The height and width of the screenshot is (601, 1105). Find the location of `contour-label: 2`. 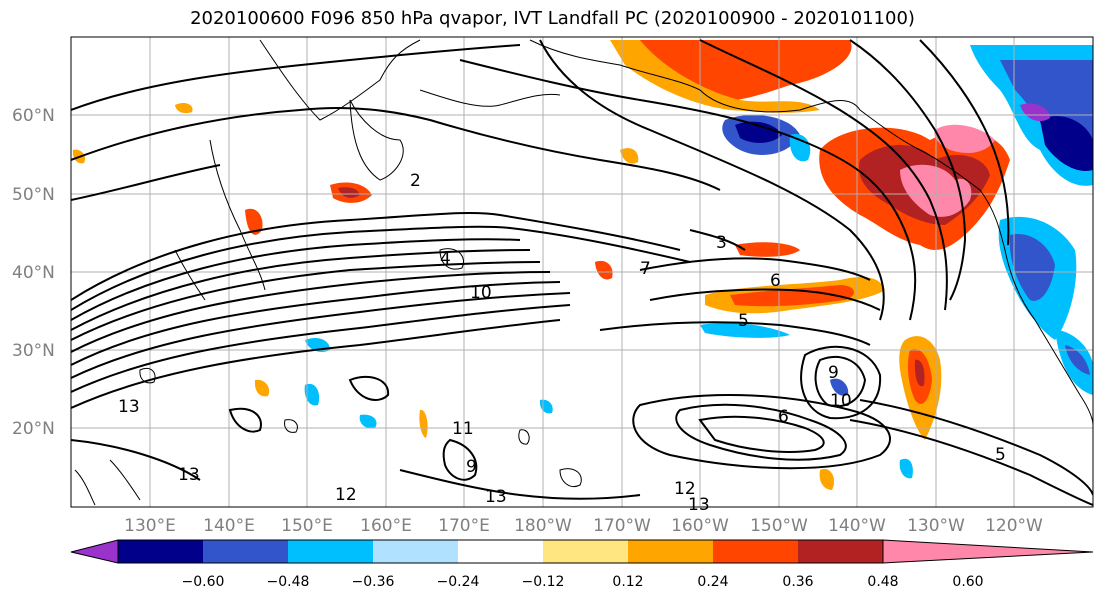

contour-label: 2 is located at coordinates (415, 181).